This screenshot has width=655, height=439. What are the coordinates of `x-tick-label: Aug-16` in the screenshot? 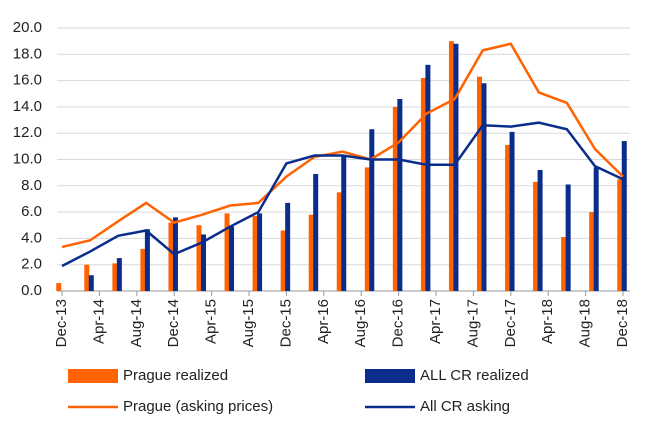 It's located at (360, 323).